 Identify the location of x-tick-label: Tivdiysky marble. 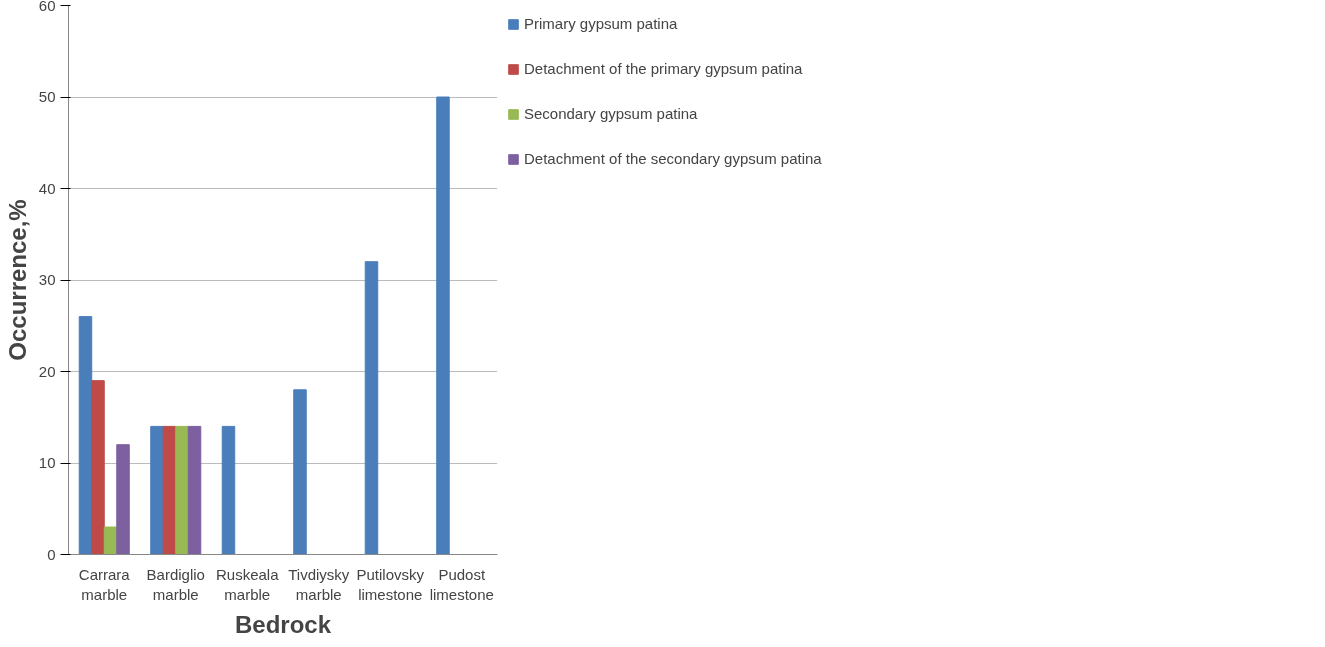
(319, 584).